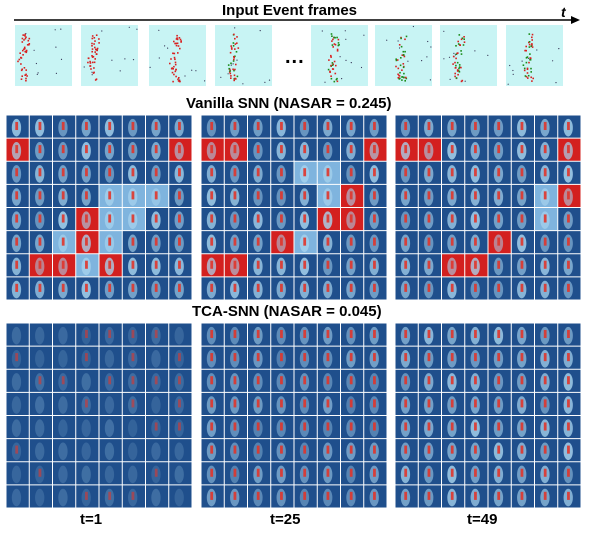 The image size is (600, 536). I want to click on time-axis-label: t, so click(563, 12).